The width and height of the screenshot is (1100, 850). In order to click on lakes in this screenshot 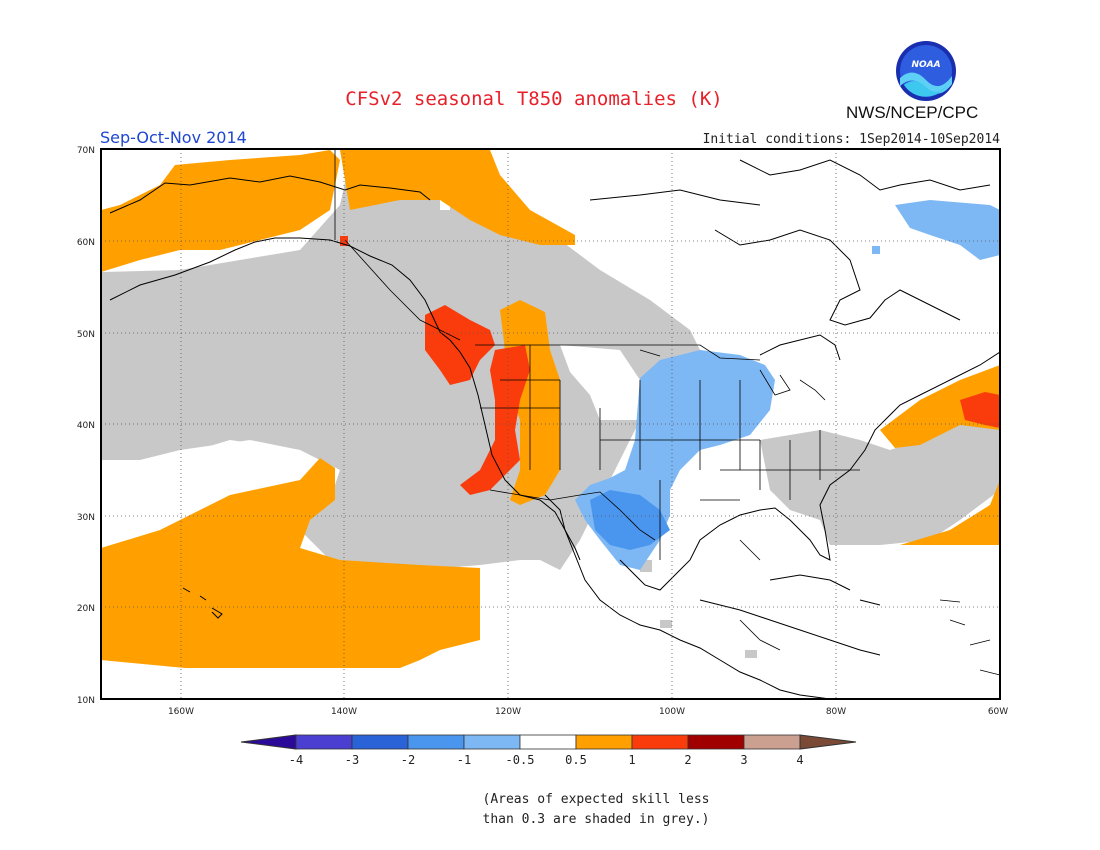, I will do `click(819, 512)`.